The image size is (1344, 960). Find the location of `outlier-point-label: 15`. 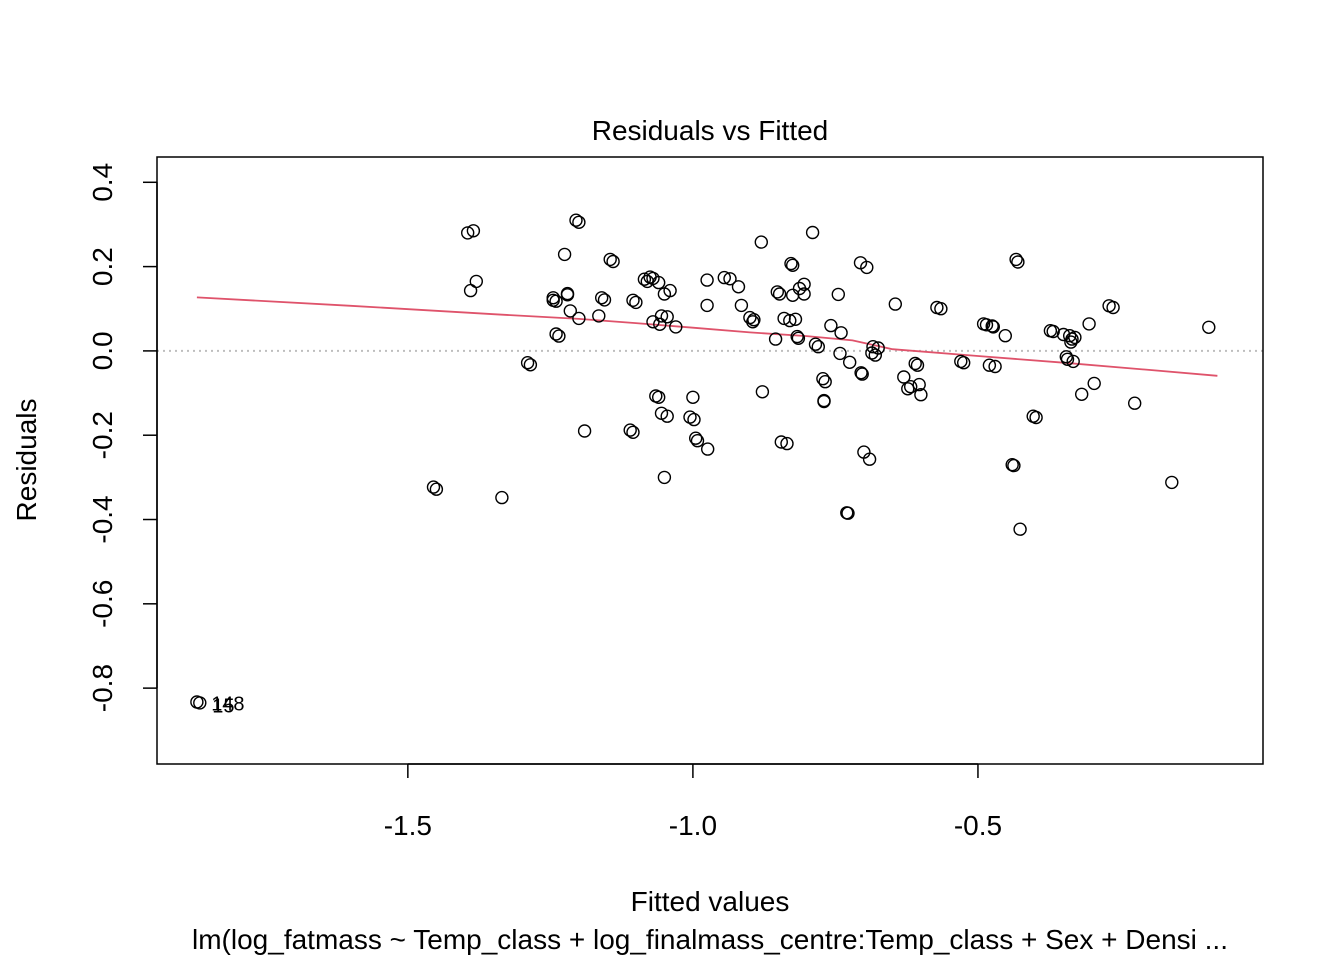

outlier-point-label: 15 is located at coordinates (223, 707).